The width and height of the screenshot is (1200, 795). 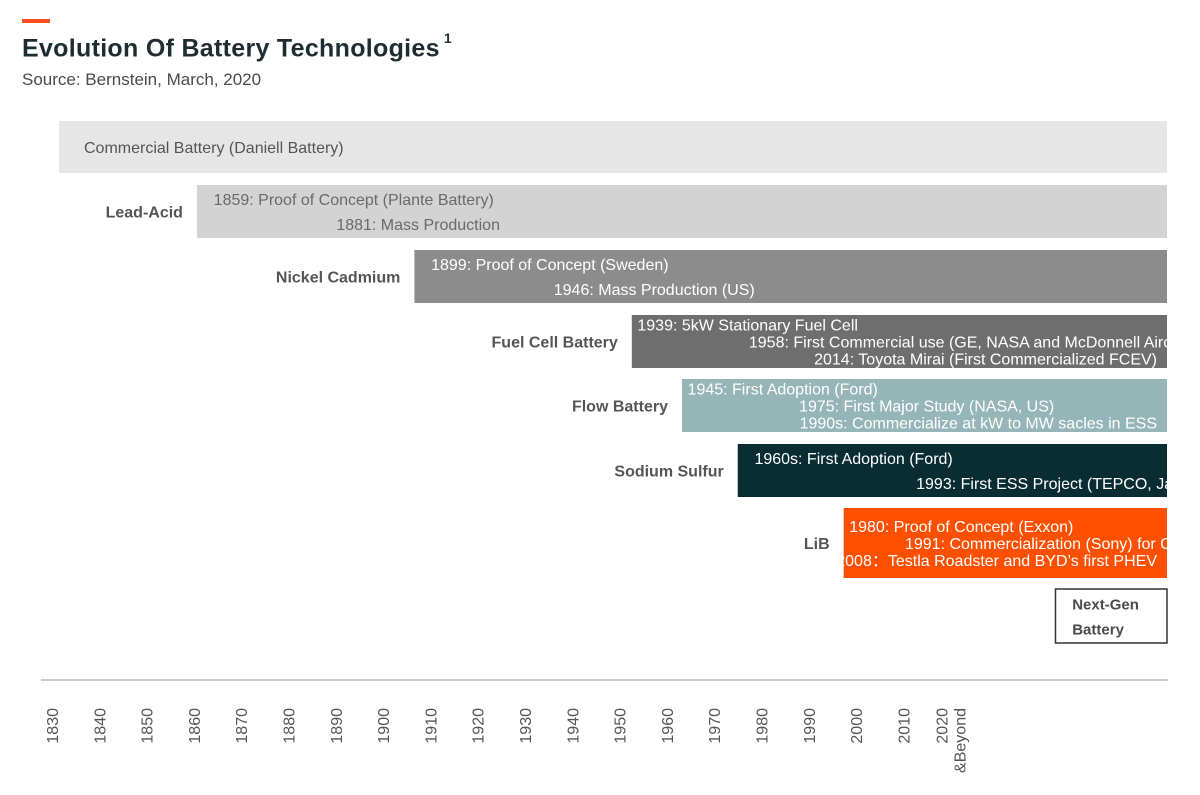 What do you see at coordinates (961, 740) in the screenshot?
I see `x-tick-label: &Beyond` at bounding box center [961, 740].